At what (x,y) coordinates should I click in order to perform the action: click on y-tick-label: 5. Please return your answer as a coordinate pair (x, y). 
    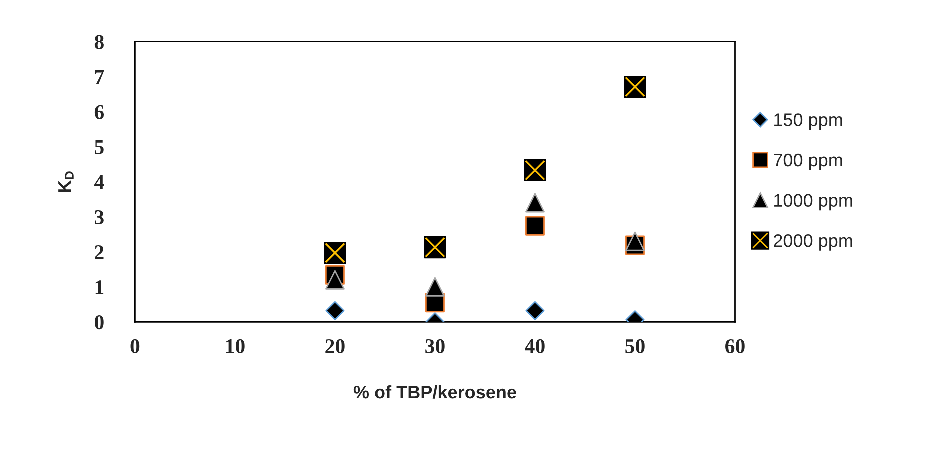
    Looking at the image, I should click on (99, 147).